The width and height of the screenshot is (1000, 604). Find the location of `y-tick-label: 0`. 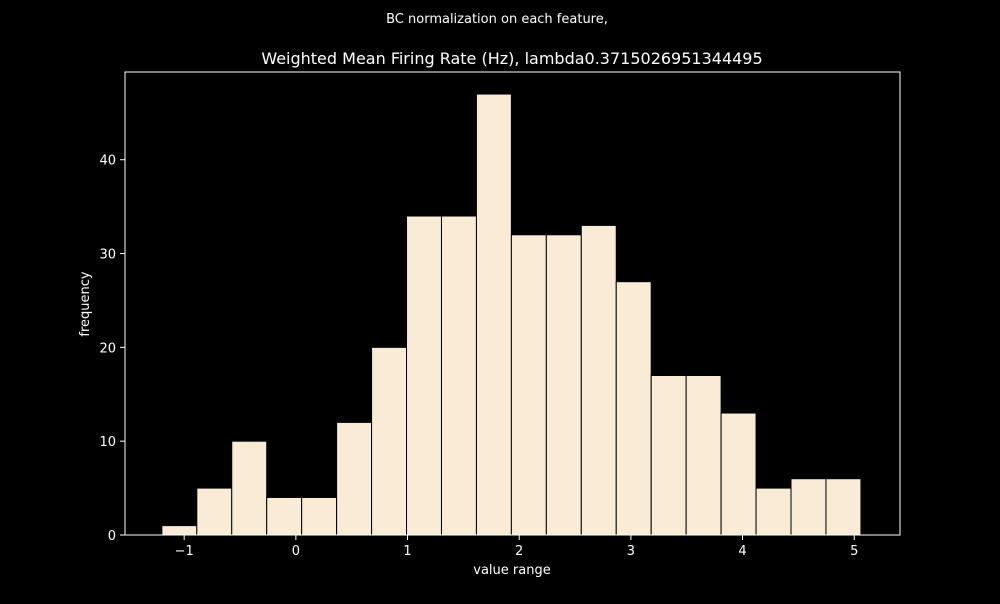

y-tick-label: 0 is located at coordinates (112, 536).